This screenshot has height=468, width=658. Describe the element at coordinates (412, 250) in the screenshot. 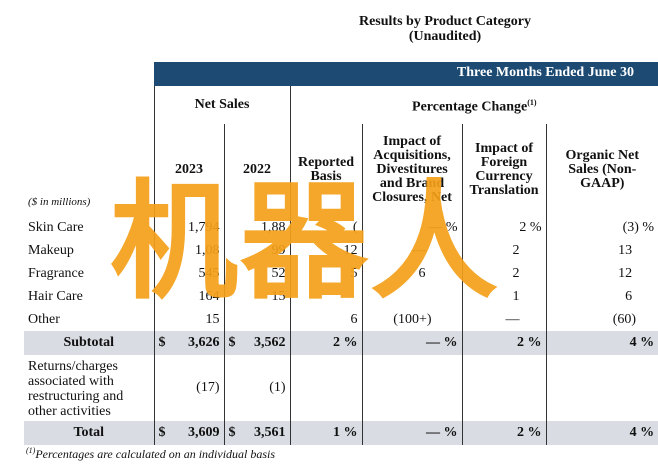

I see `cell-acq: —` at that location.